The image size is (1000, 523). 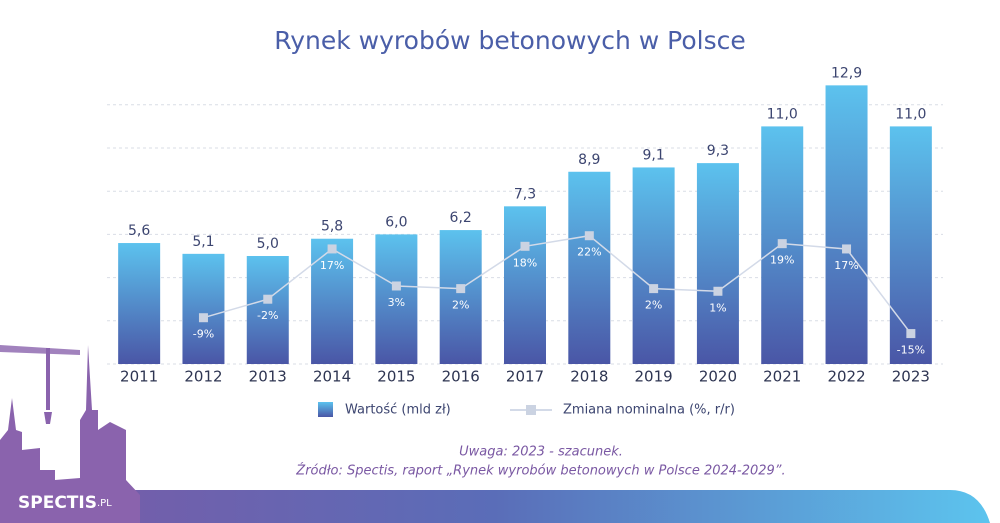 I want to click on data-label: 5,1, so click(x=203, y=242).